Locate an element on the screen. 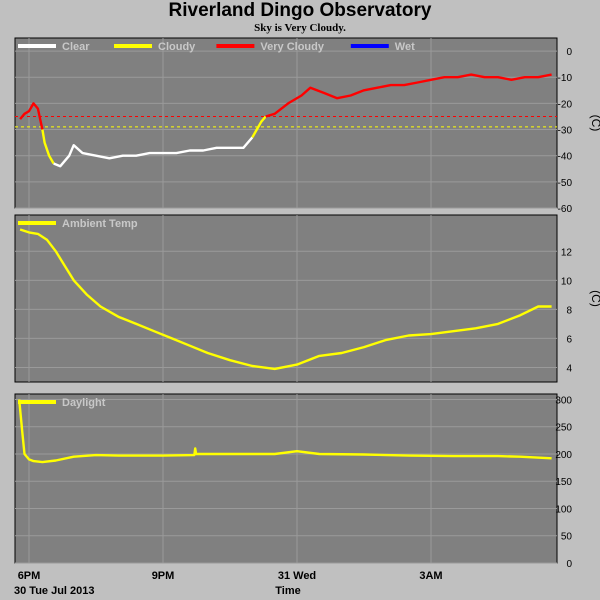 The height and width of the screenshot is (600, 600). y-tick-label: 250 is located at coordinates (563, 428).